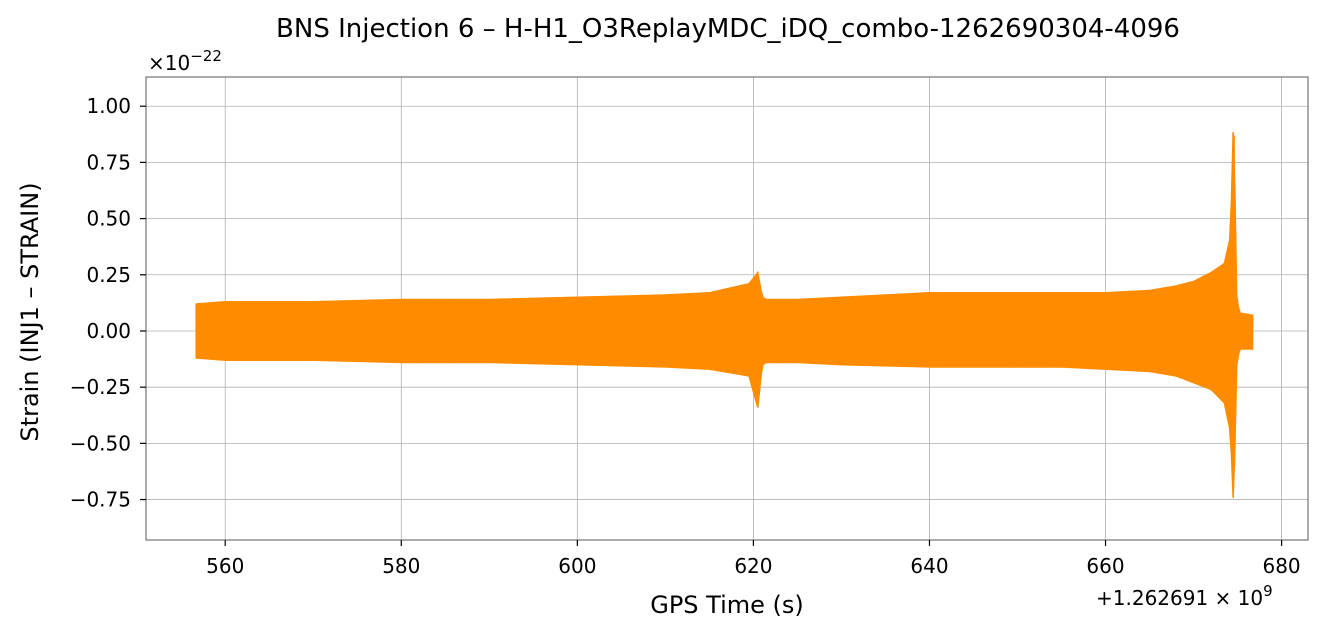  I want to click on x-tick-label: 640, so click(929, 566).